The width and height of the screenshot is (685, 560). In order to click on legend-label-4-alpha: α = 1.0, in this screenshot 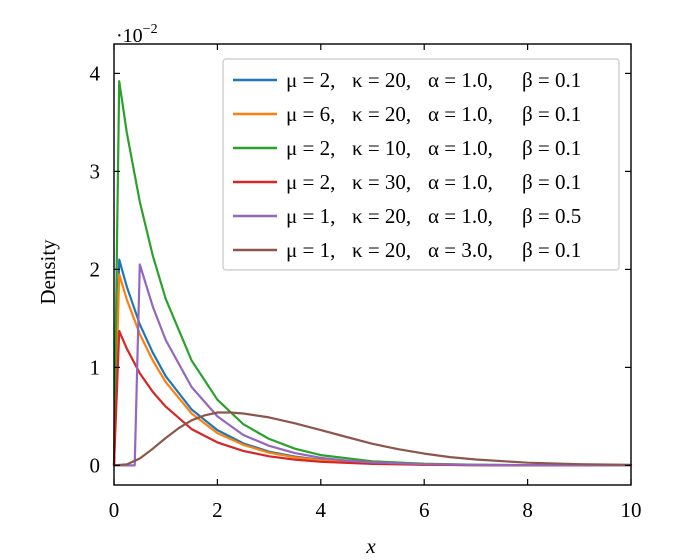, I will do `click(460, 182)`.